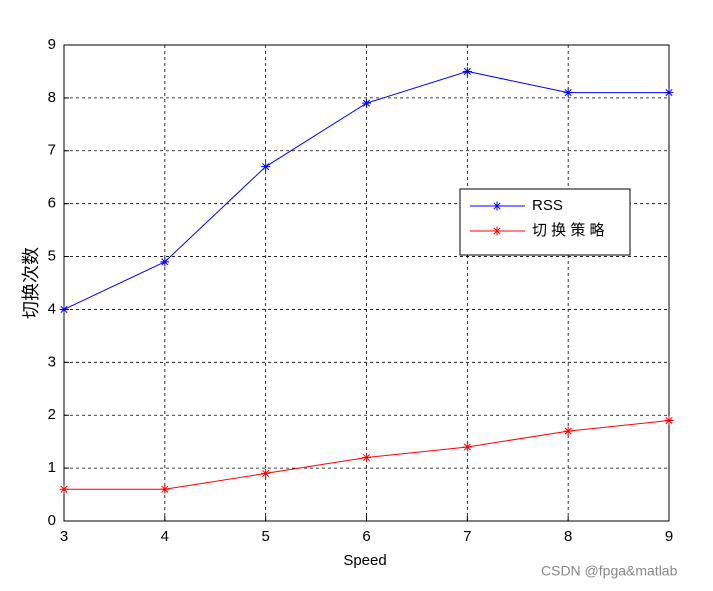  I want to click on x-axis-label: Speed, so click(364, 560).